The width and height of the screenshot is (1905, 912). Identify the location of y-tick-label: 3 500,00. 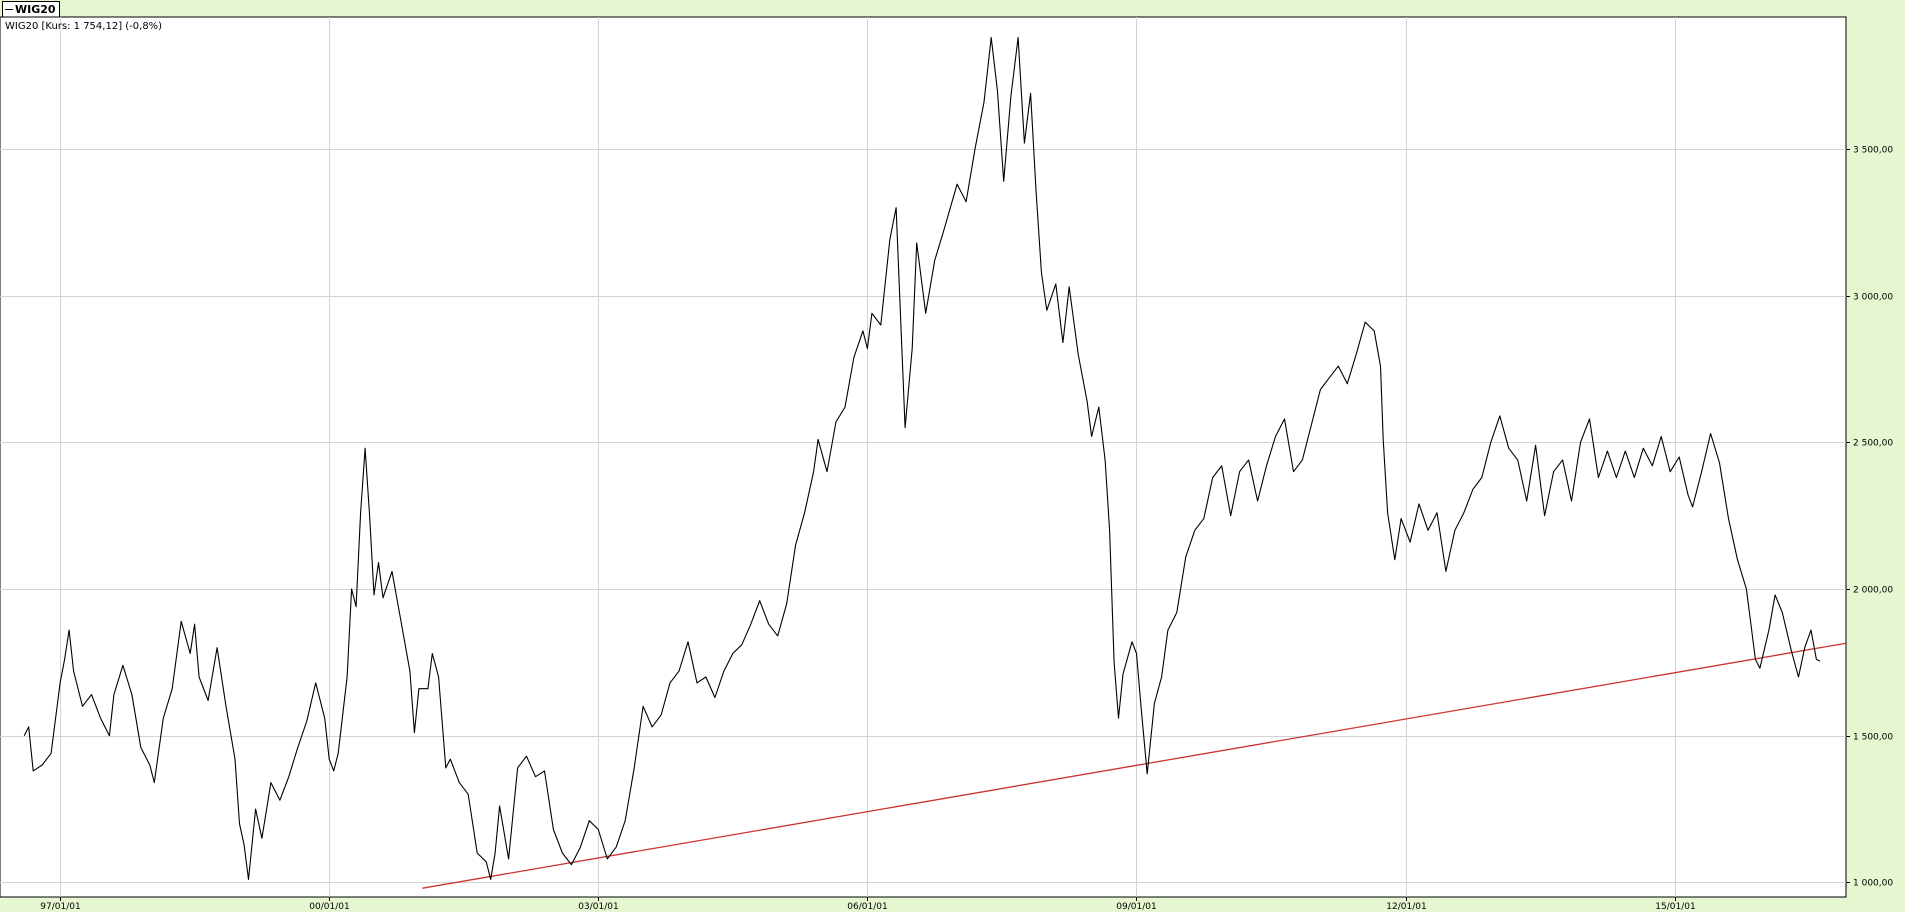
(1873, 151).